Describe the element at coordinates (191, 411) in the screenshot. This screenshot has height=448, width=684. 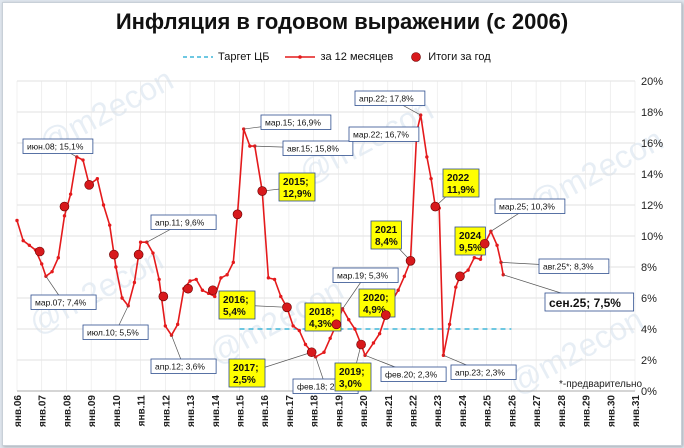
I see `x-tick-label: янв.13` at that location.